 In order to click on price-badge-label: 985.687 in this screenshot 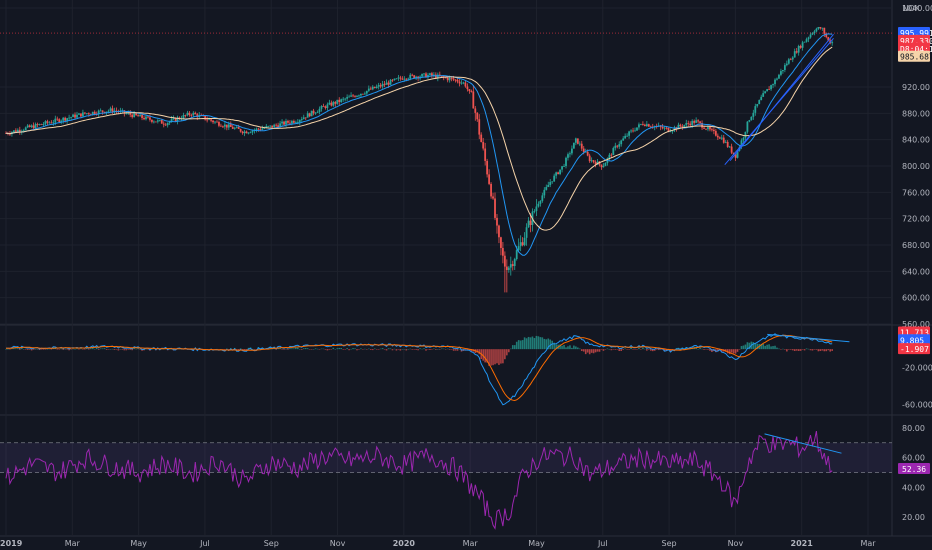, I will do `click(916, 57)`.